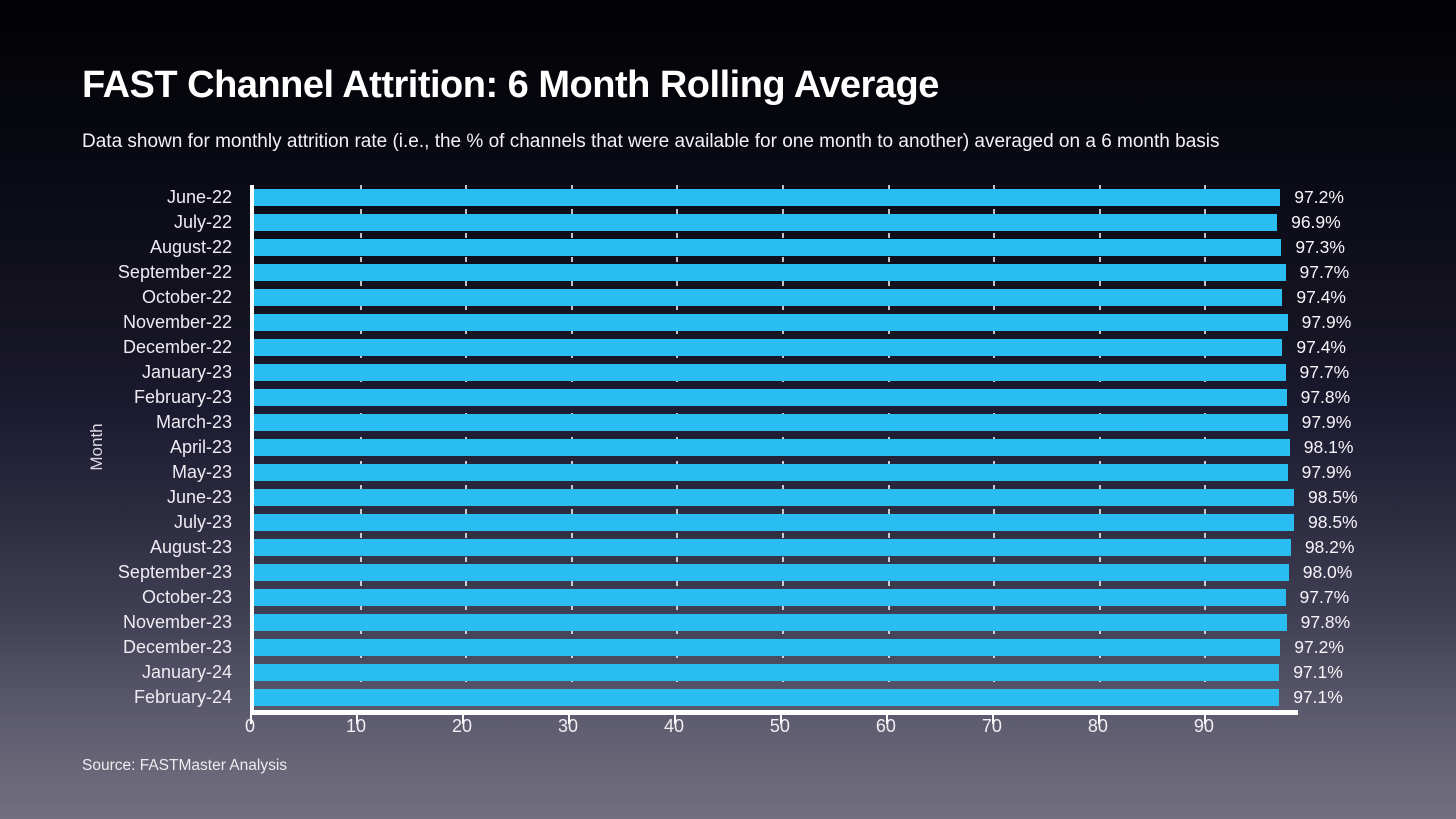 This screenshot has width=1456, height=819. Describe the element at coordinates (186, 372) in the screenshot. I see `category-label: January-23` at that location.